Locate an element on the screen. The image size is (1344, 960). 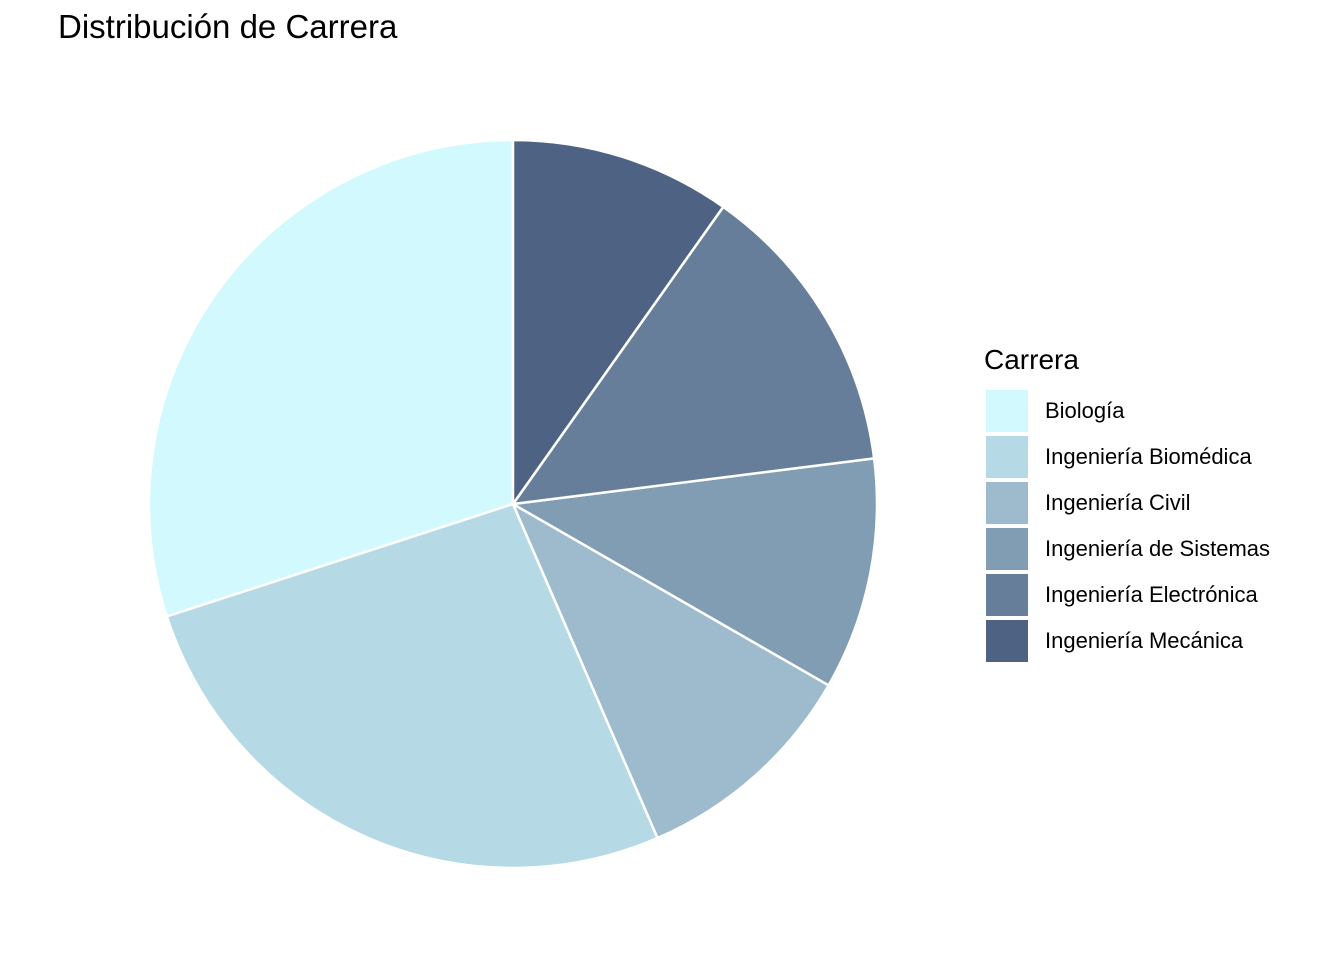
legend-item-ingenieria-civil: Ingeniería Civil is located at coordinates (1127, 503).